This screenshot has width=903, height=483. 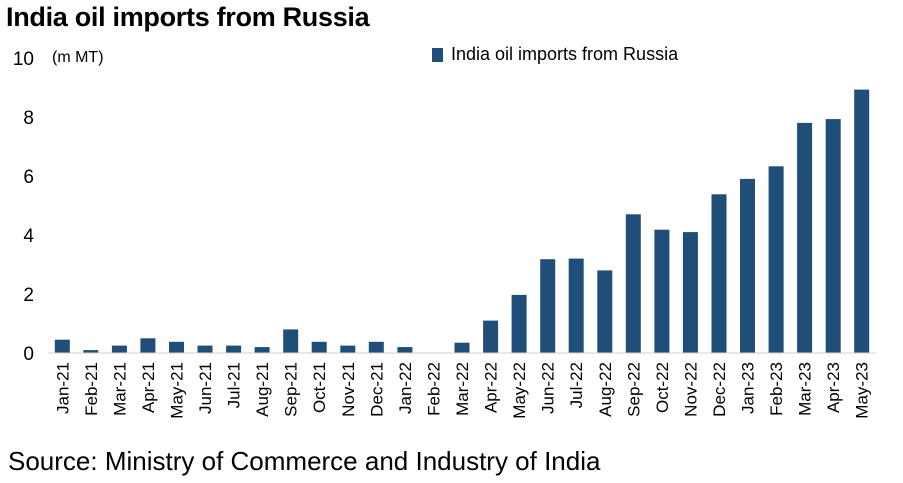 I want to click on x-tick-label: Jun-21, so click(x=205, y=388).